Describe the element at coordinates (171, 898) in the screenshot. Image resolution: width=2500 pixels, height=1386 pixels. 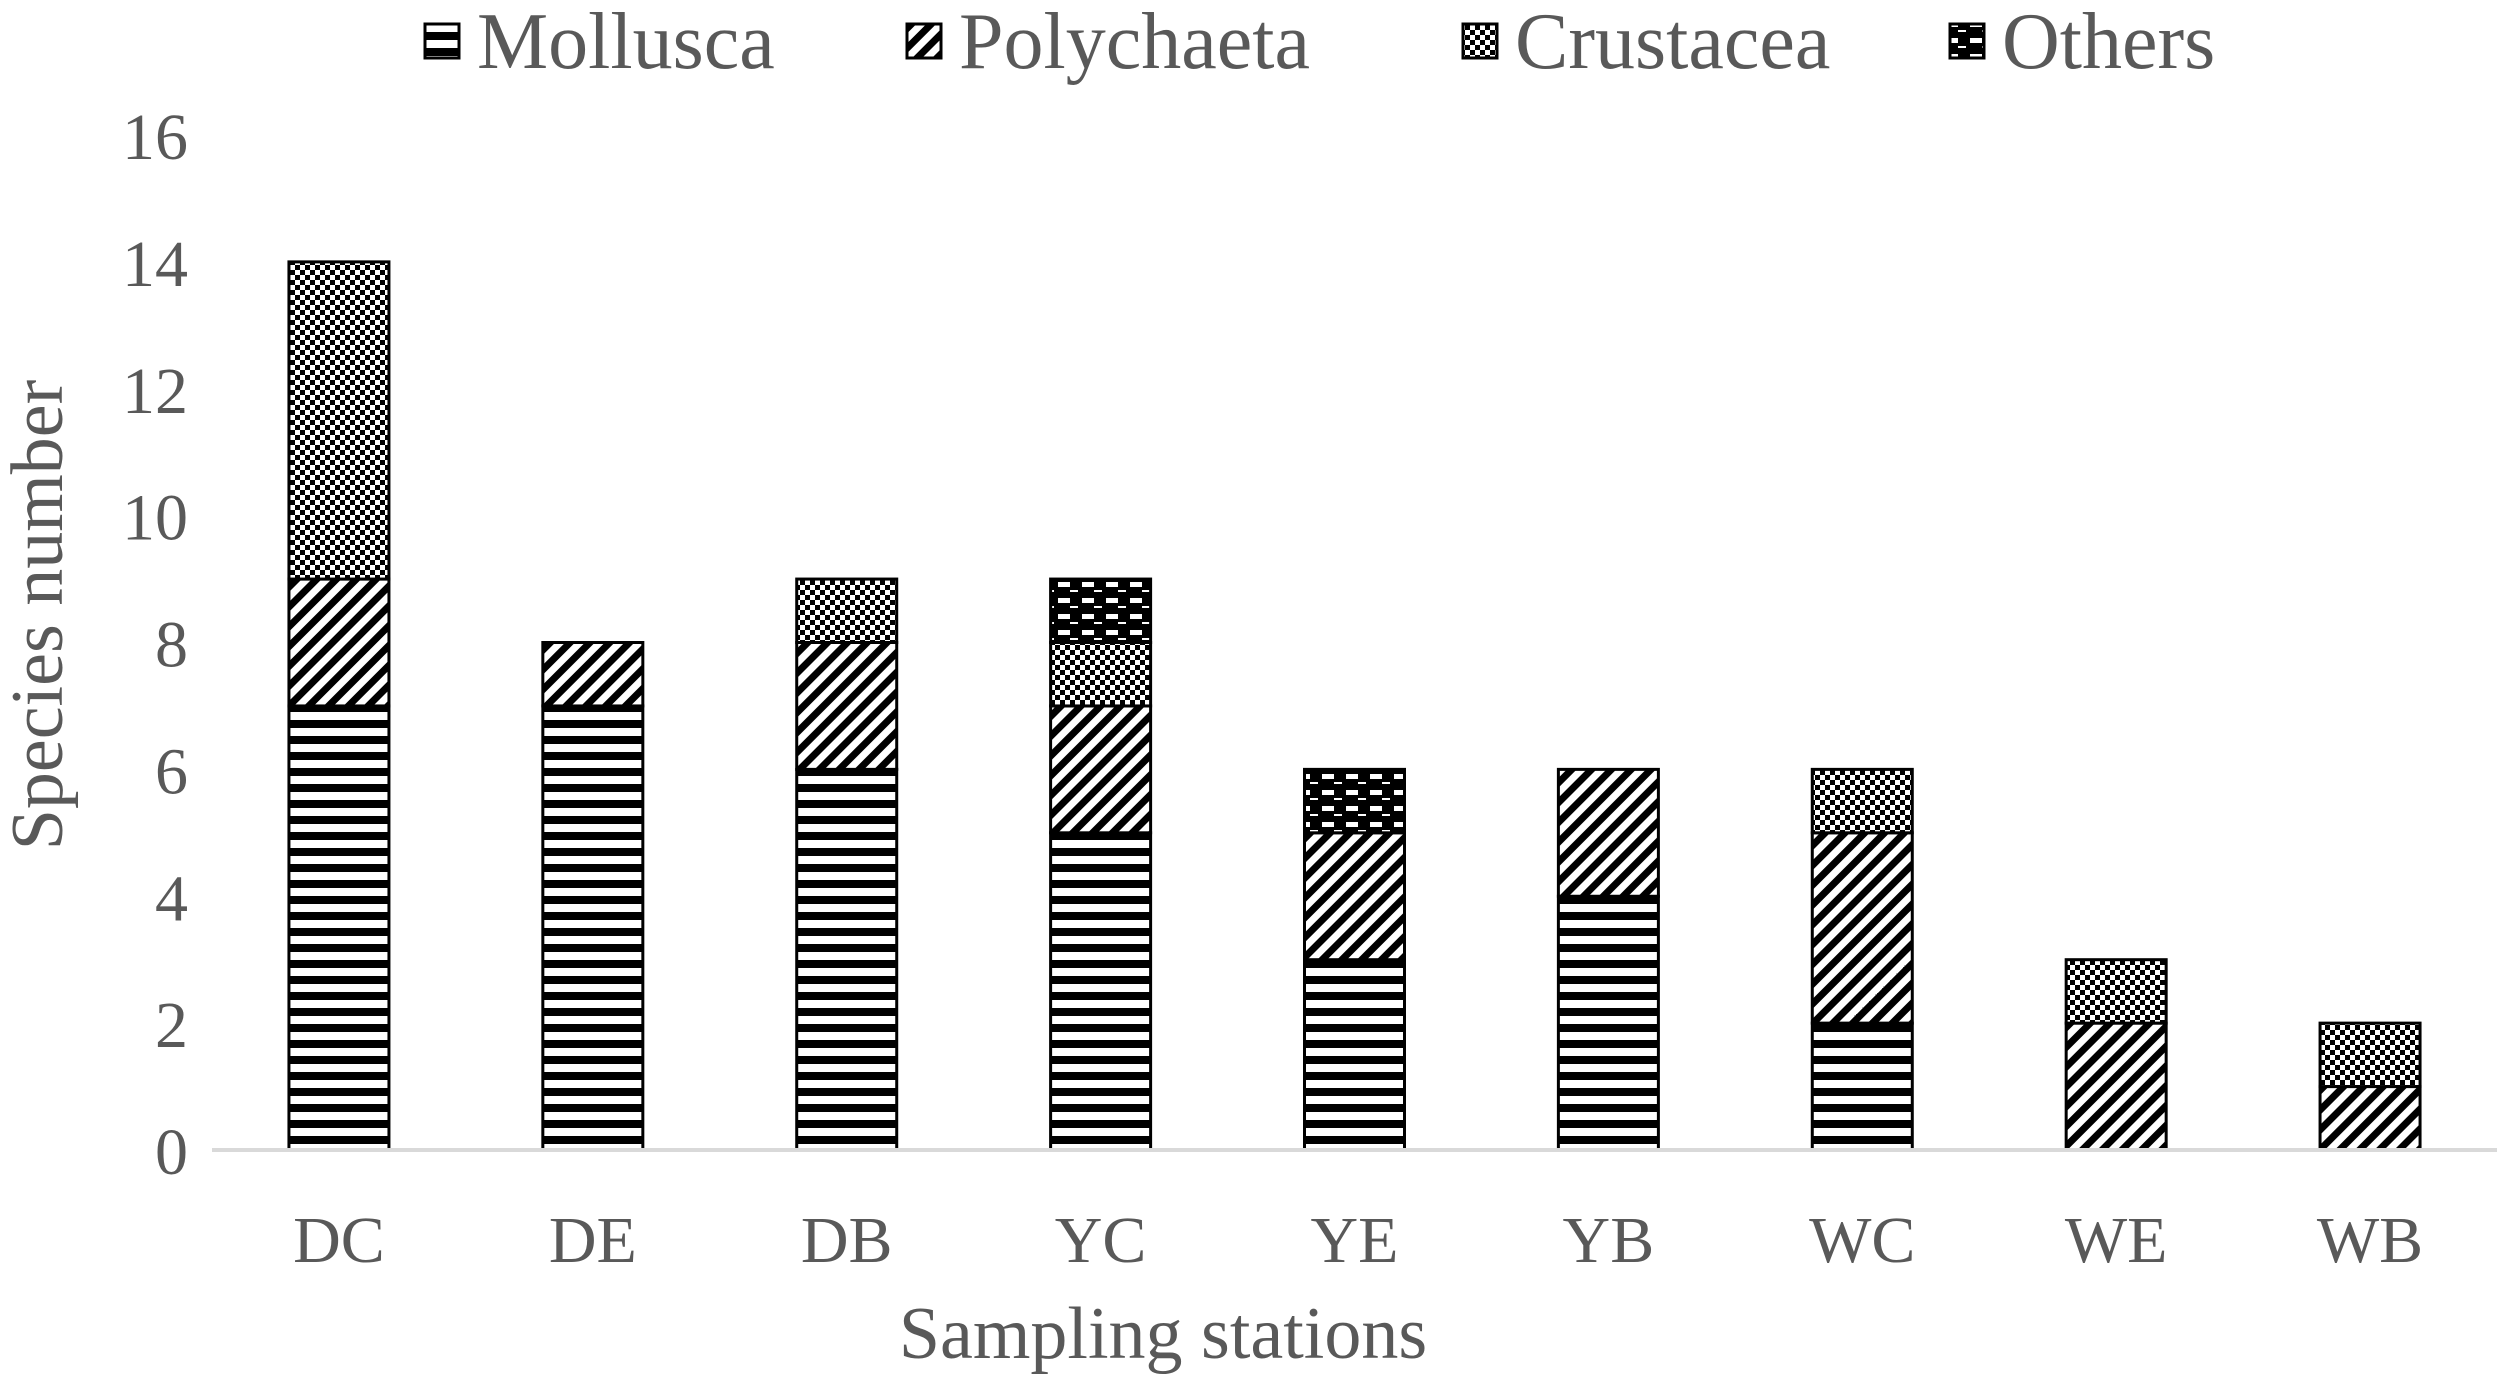
I see `y-tick-label: 4` at that location.